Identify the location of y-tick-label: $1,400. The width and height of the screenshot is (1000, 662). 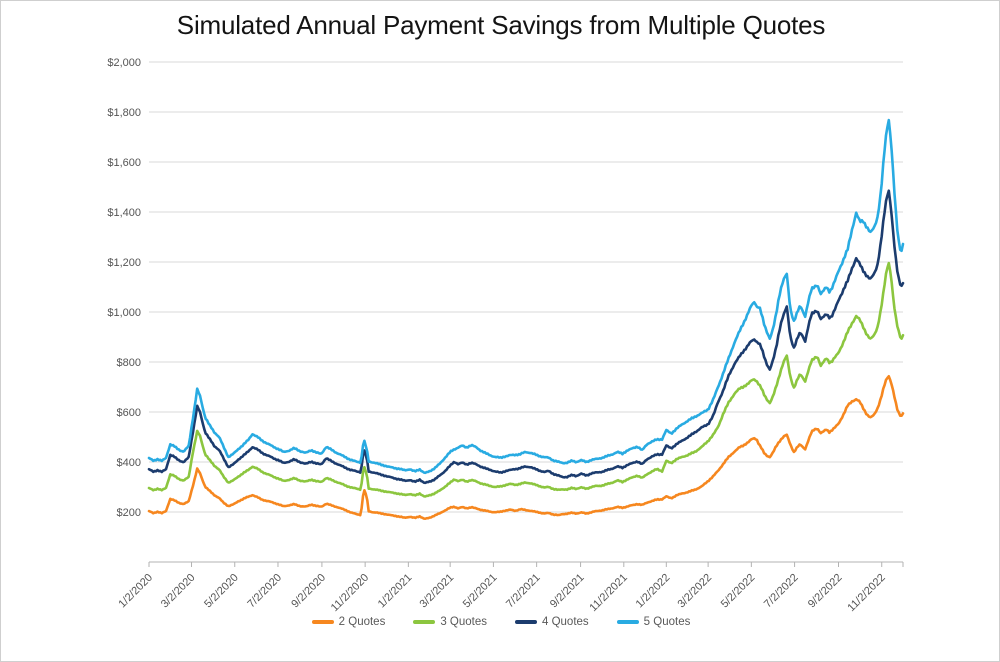
(124, 213).